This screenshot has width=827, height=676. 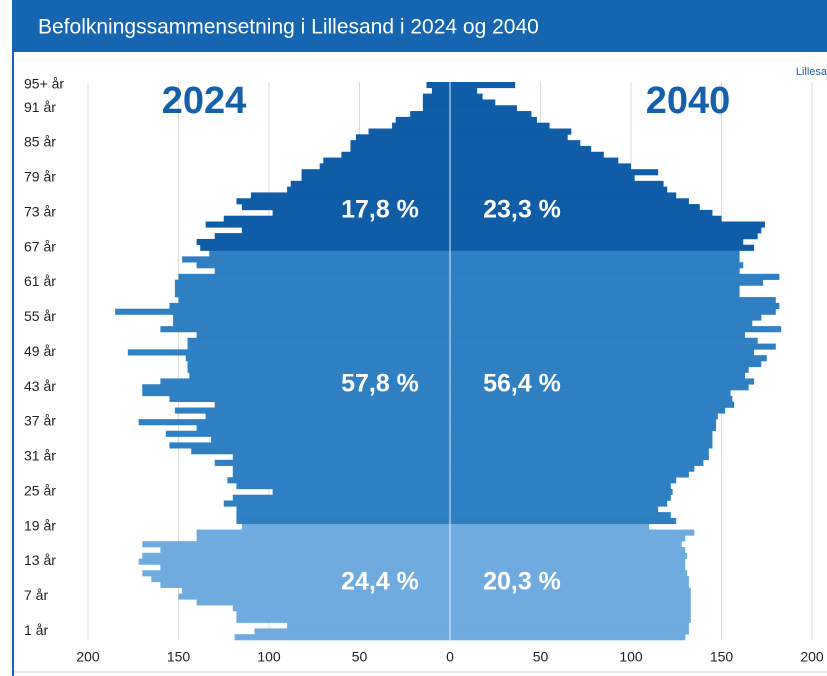 What do you see at coordinates (13, 338) in the screenshot?
I see `left-border` at bounding box center [13, 338].